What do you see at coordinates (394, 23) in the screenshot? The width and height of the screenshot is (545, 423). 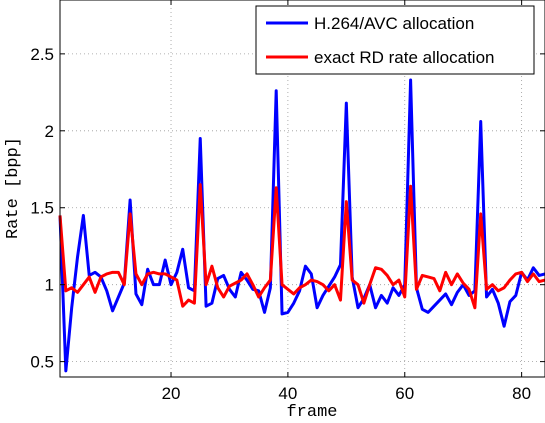 I see `legend-label-h264: H.264/AVC allocation` at bounding box center [394, 23].